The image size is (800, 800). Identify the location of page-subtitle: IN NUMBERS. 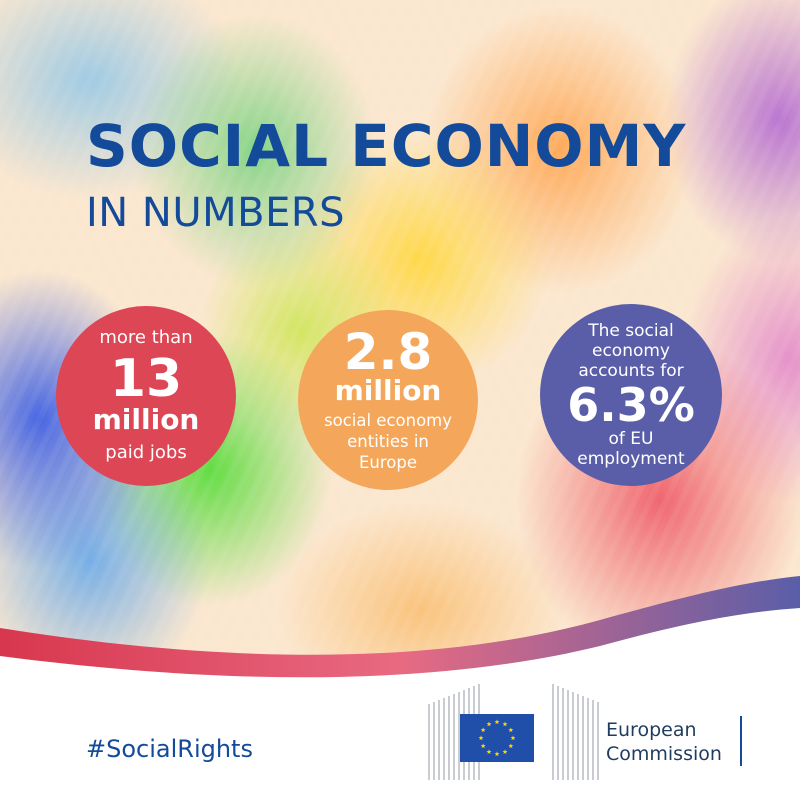
(216, 213).